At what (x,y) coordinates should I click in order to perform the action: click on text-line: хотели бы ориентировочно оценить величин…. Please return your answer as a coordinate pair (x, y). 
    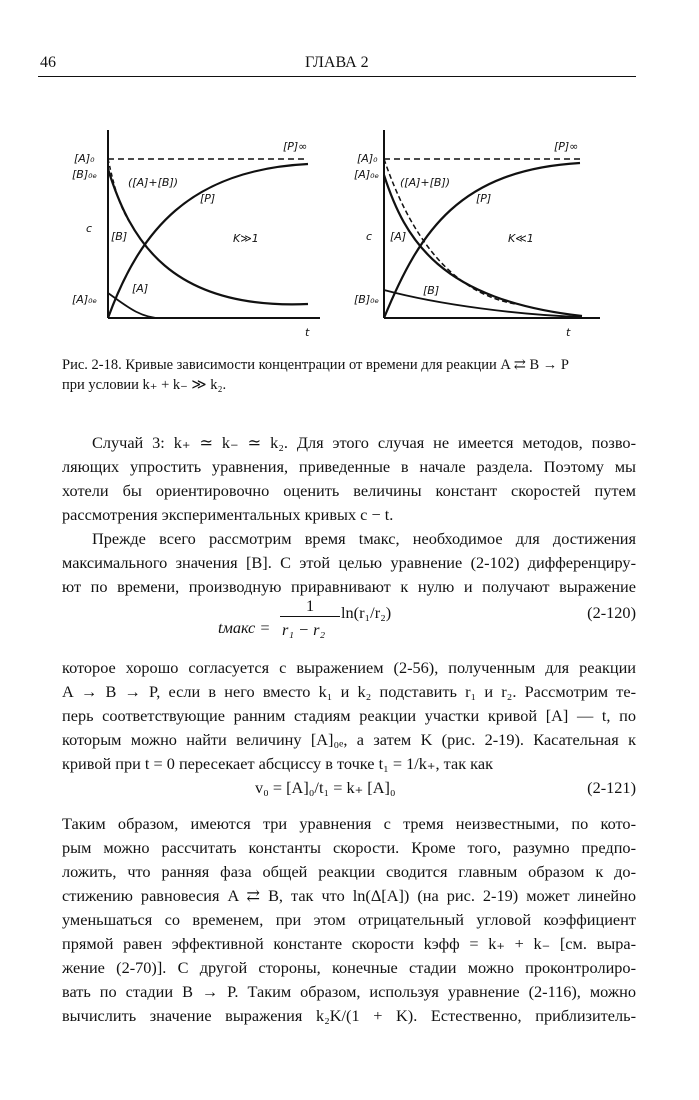
    Looking at the image, I should click on (349, 490).